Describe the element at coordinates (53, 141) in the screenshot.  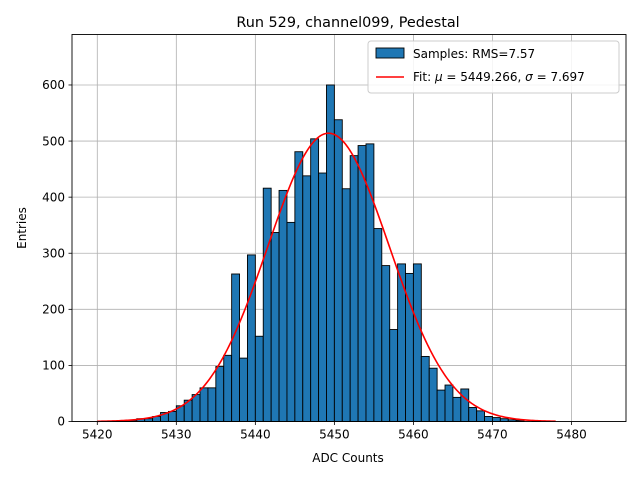
I see `y-tick-label: 500` at that location.